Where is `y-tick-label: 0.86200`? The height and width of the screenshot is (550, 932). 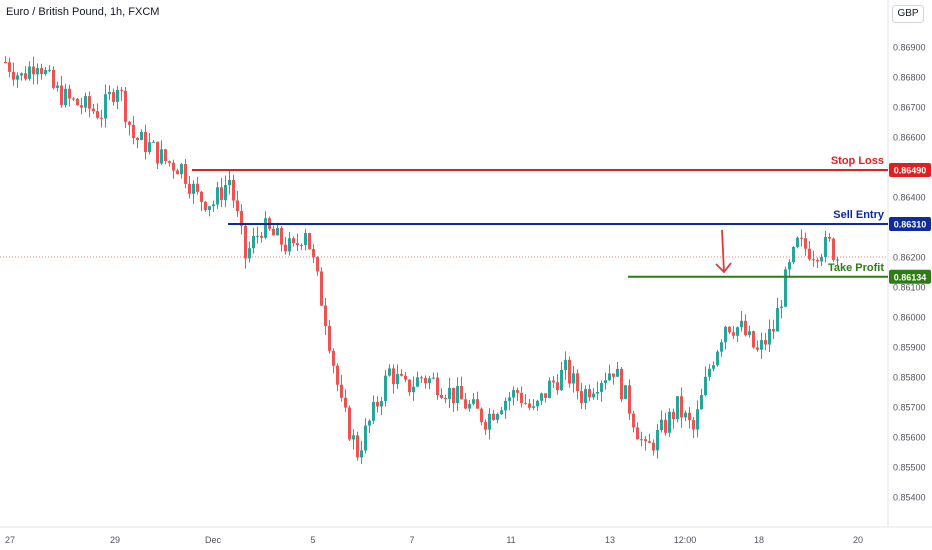 y-tick-label: 0.86200 is located at coordinates (909, 258).